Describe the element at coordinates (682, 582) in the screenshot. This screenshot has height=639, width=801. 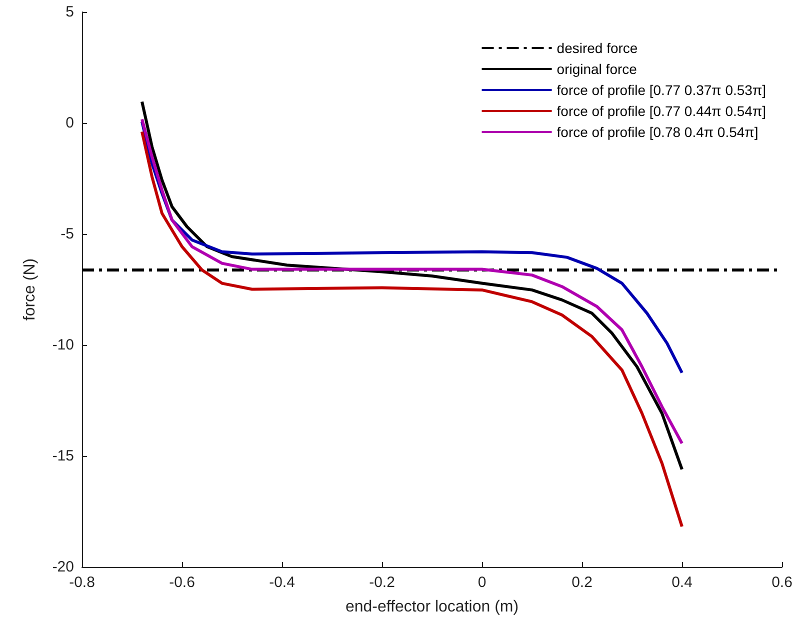
I see `x-tick-label: 0.4` at that location.